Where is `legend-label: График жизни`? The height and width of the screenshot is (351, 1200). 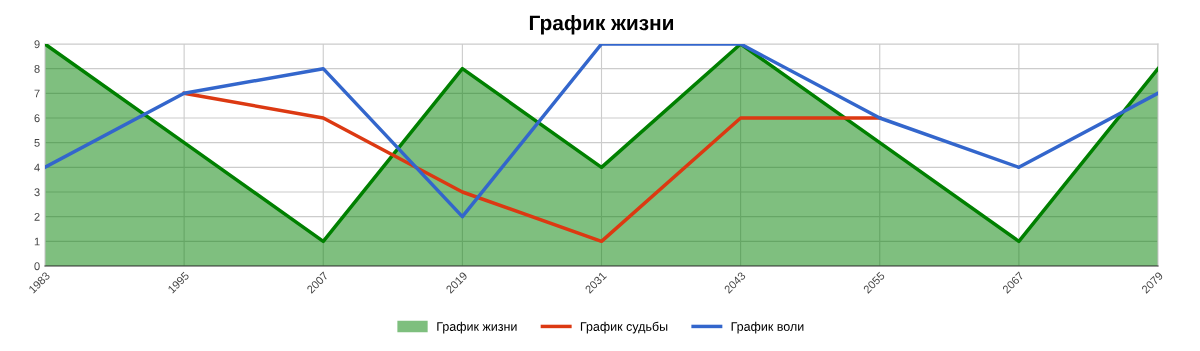 legend-label: График жизни is located at coordinates (477, 327).